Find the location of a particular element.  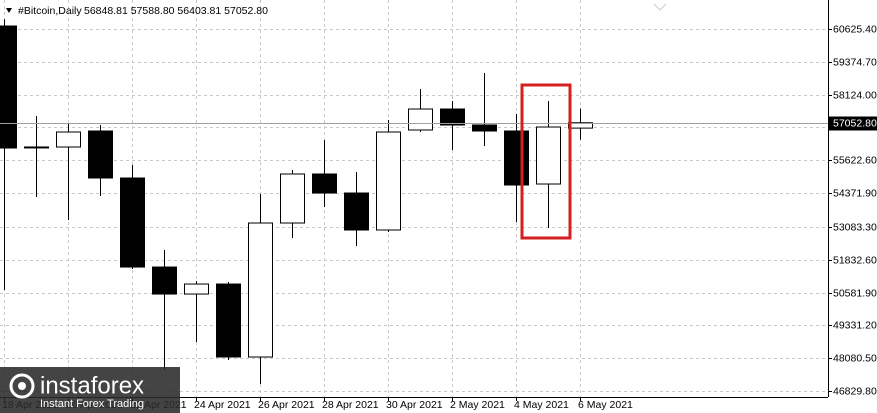

watermark-logo is located at coordinates (22, 386).